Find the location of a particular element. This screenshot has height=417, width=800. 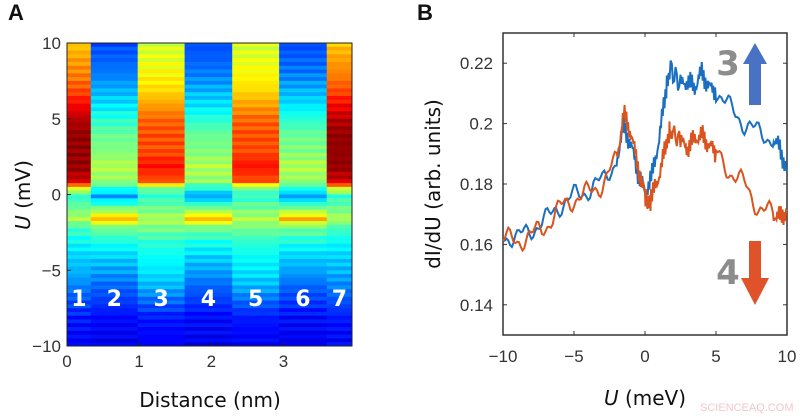

site-label: 5 is located at coordinates (255, 299).